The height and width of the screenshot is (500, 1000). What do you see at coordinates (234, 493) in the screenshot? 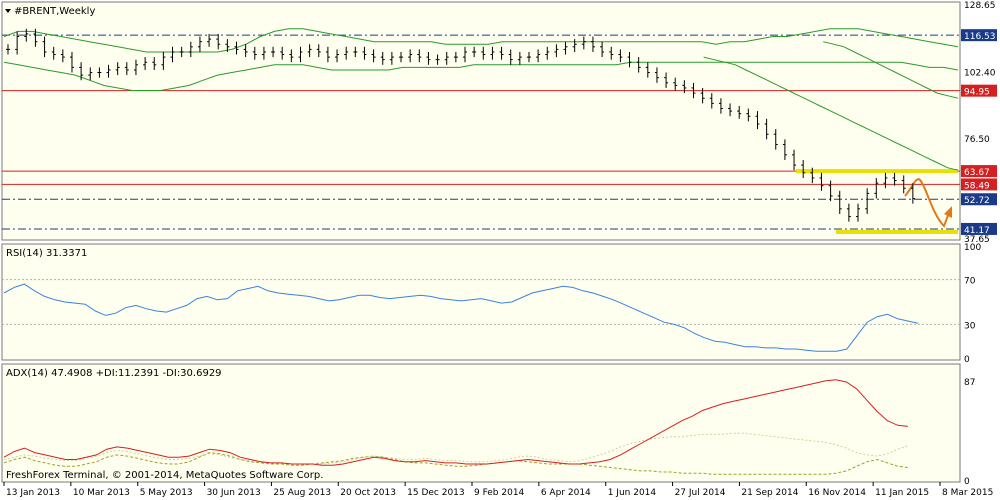
I see `x-axis-date-3: 30 Jun 2013` at bounding box center [234, 493].